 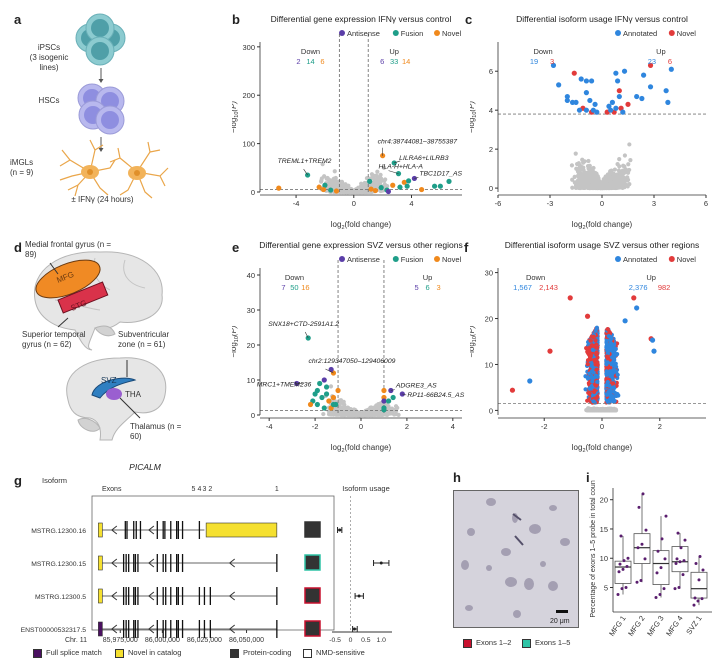 What do you see at coordinates (114, 388) in the screenshot?
I see `svz-region` at bounding box center [114, 388].